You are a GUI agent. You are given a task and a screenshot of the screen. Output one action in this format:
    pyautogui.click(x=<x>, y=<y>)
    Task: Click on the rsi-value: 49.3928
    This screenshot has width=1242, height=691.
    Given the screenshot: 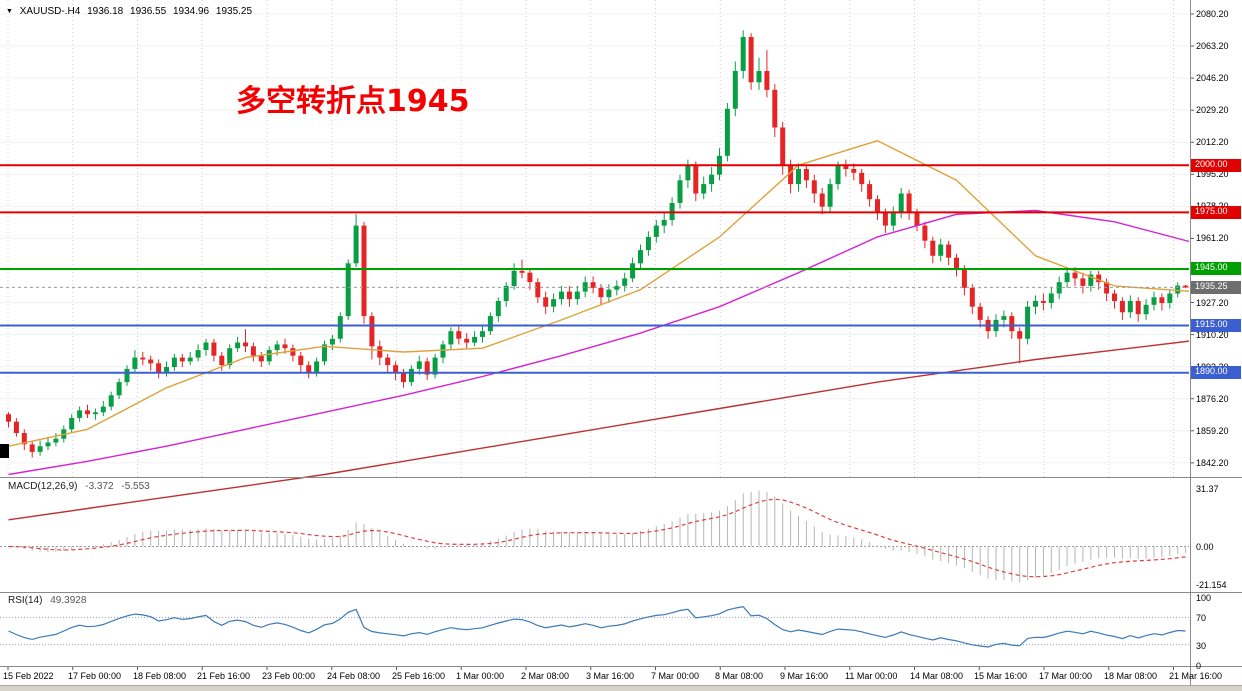 What is the action you would take?
    pyautogui.click(x=68, y=600)
    